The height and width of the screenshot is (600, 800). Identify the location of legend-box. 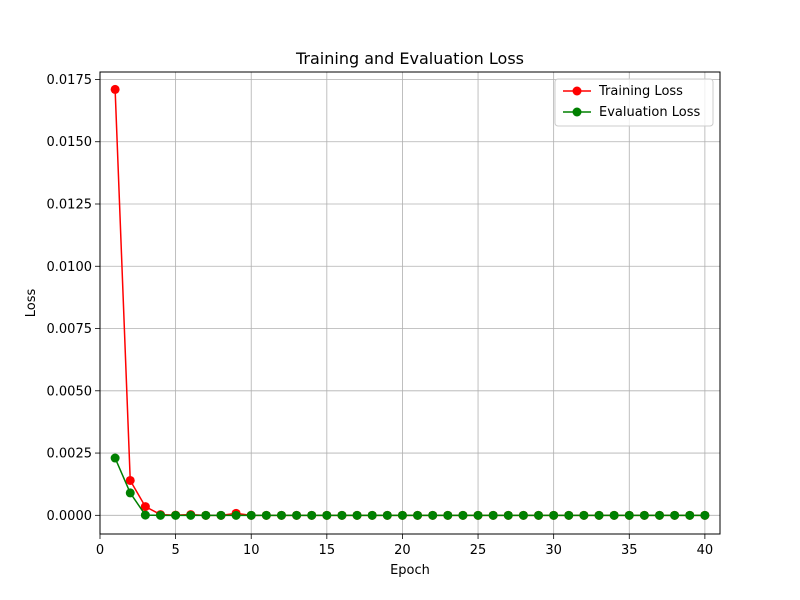
(634, 102).